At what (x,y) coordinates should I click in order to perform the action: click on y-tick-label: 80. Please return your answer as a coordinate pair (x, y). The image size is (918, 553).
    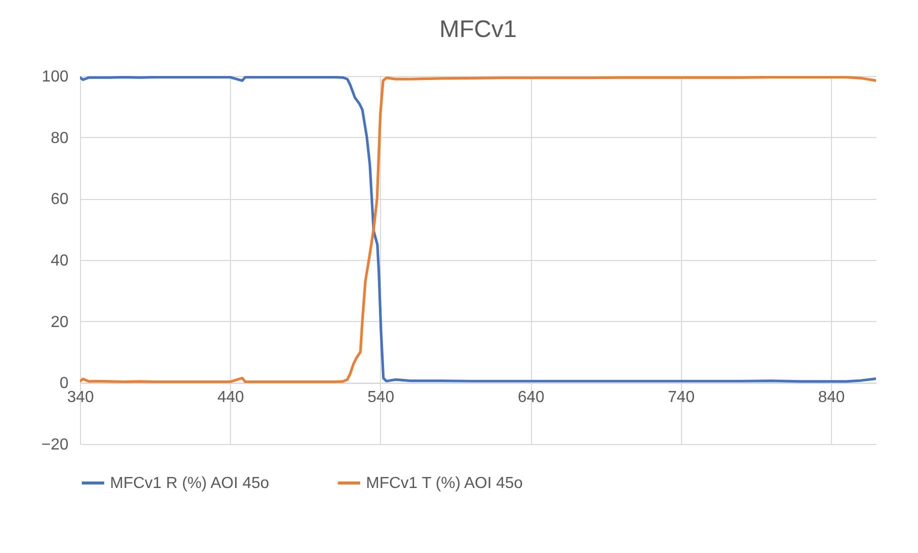
    Looking at the image, I should click on (59, 138).